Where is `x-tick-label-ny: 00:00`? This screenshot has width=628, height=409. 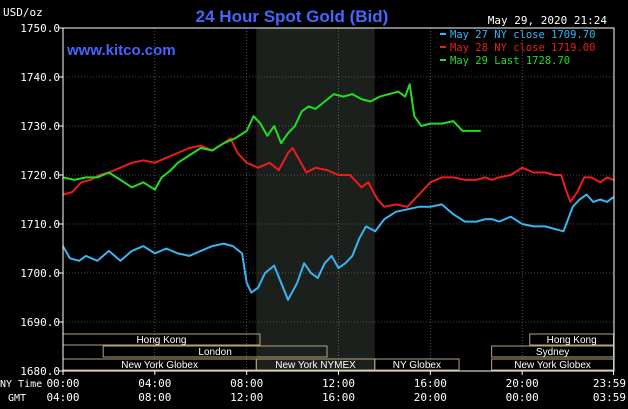
x-tick-label-ny: 00:00 is located at coordinates (62, 383).